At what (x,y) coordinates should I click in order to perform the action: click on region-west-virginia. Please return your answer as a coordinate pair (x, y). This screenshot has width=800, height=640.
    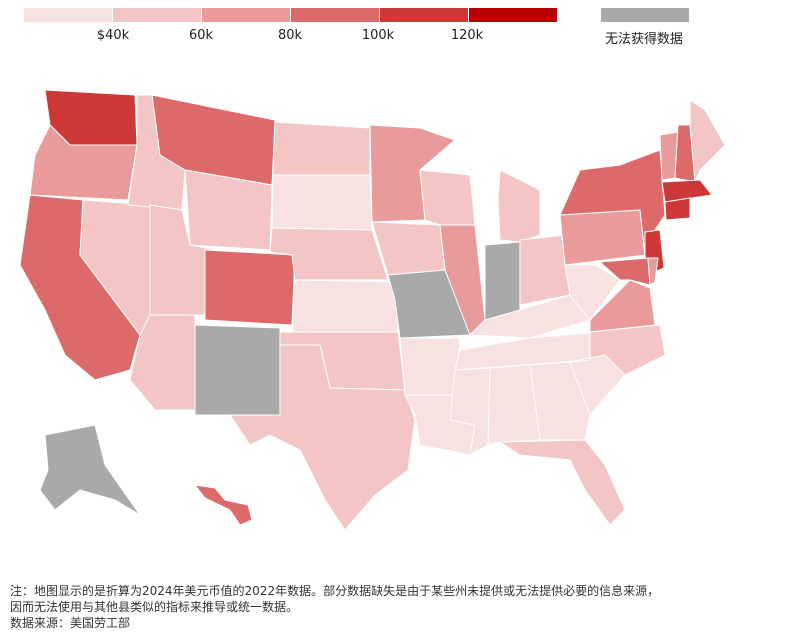
    Looking at the image, I should click on (592, 292).